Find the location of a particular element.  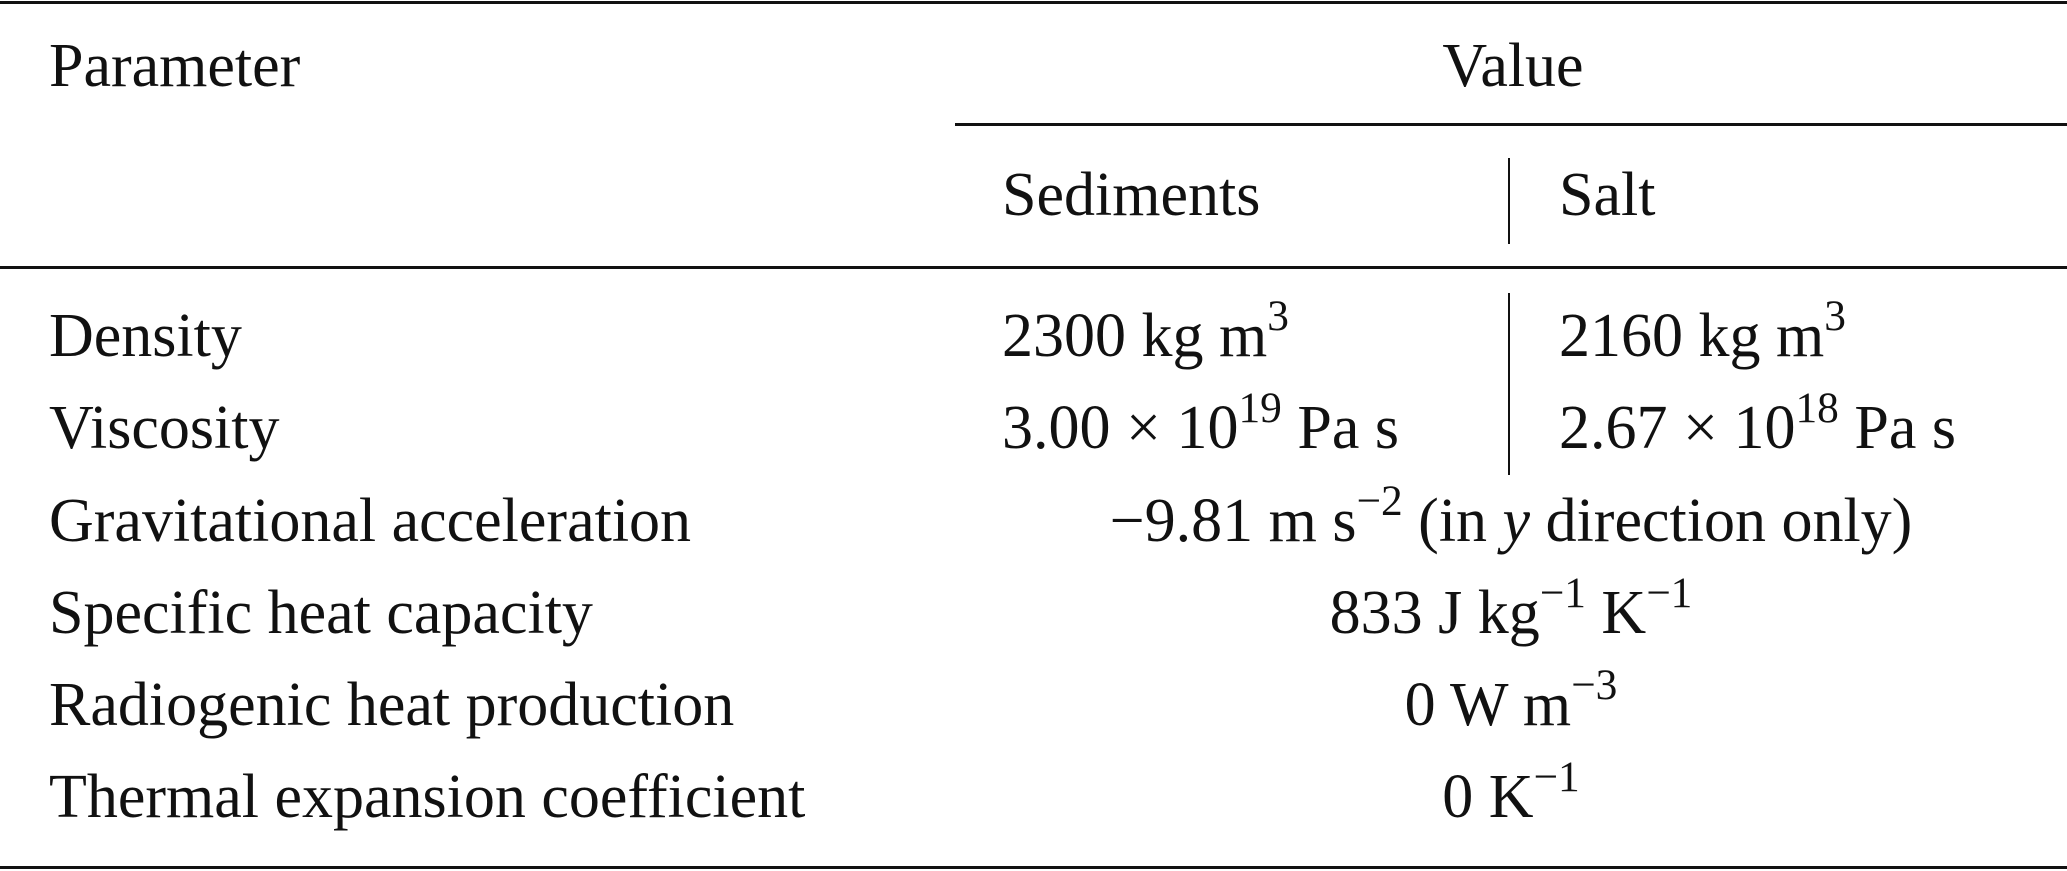

salt-cell: 2.67 × 1018 Pa s is located at coordinates (1757, 426).